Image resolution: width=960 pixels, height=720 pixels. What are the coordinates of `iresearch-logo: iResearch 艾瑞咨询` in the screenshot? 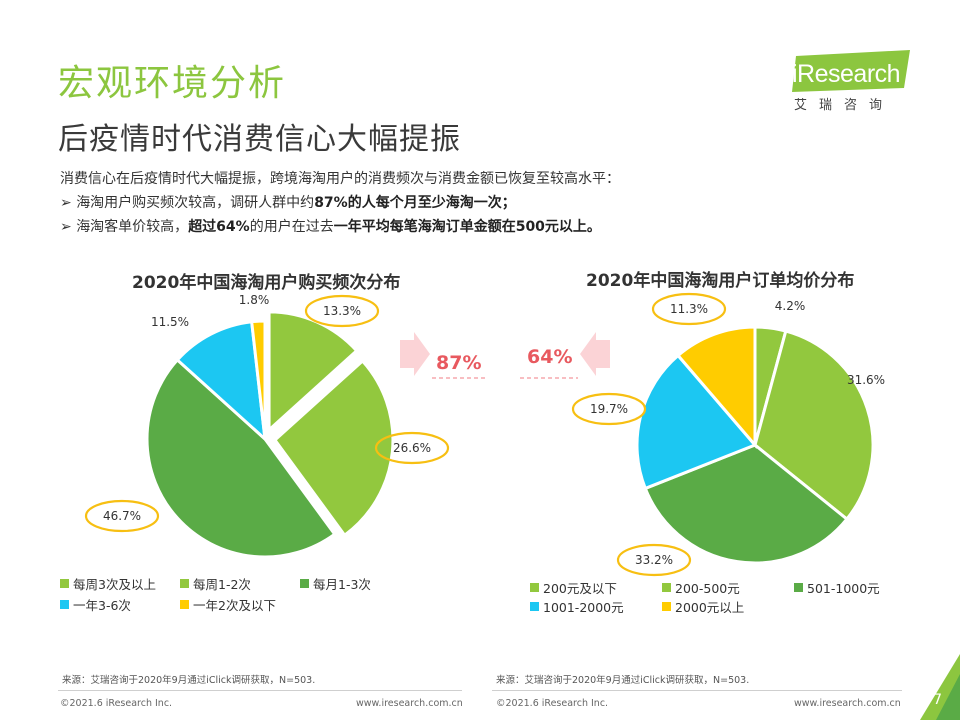 It's located at (857, 81).